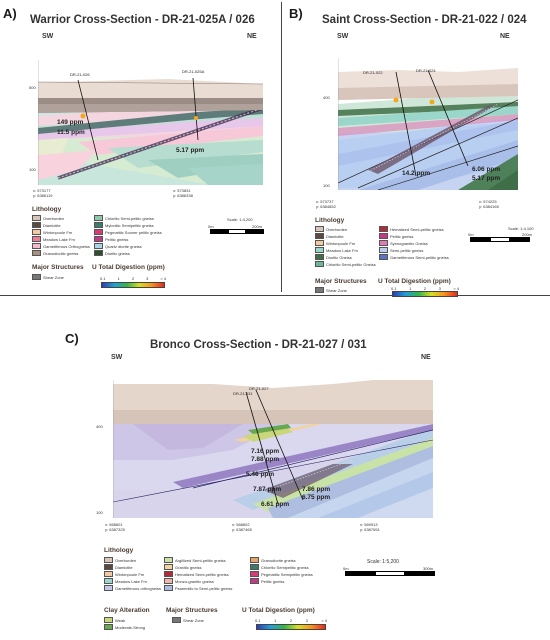  What do you see at coordinates (193, 71) in the screenshot?
I see `panel-a-hole-2: DR-21-025A` at bounding box center [193, 71].